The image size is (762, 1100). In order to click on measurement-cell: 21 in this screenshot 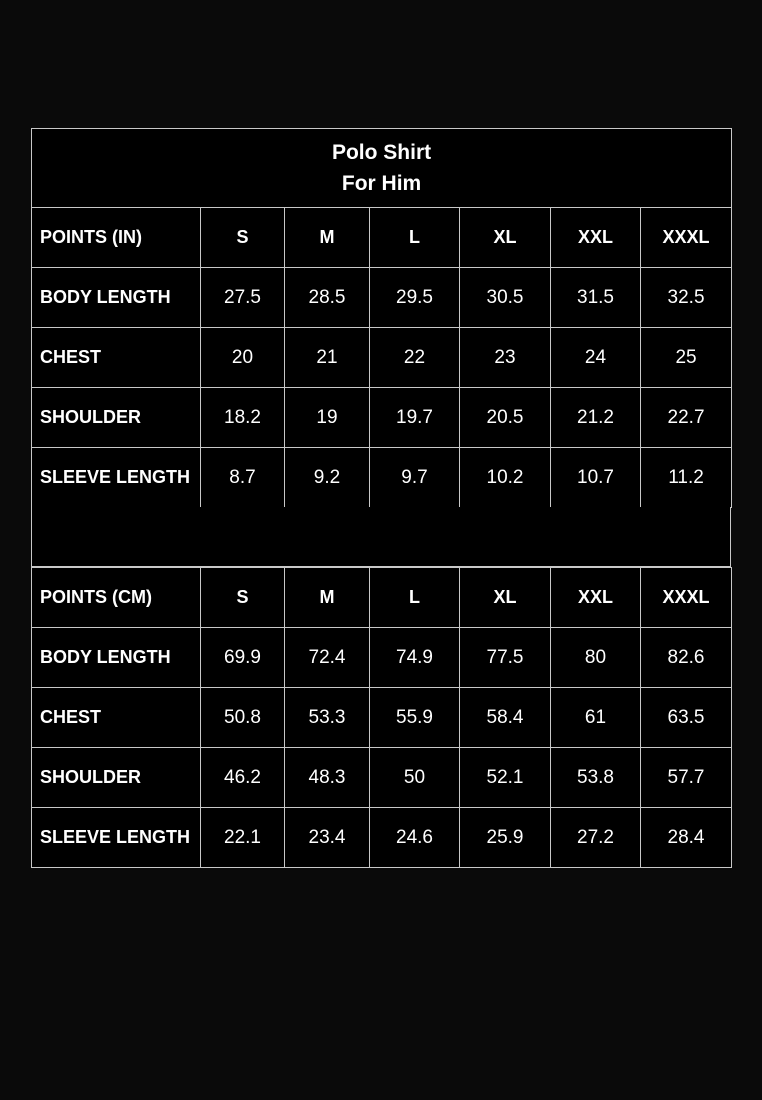, I will do `click(327, 357)`.